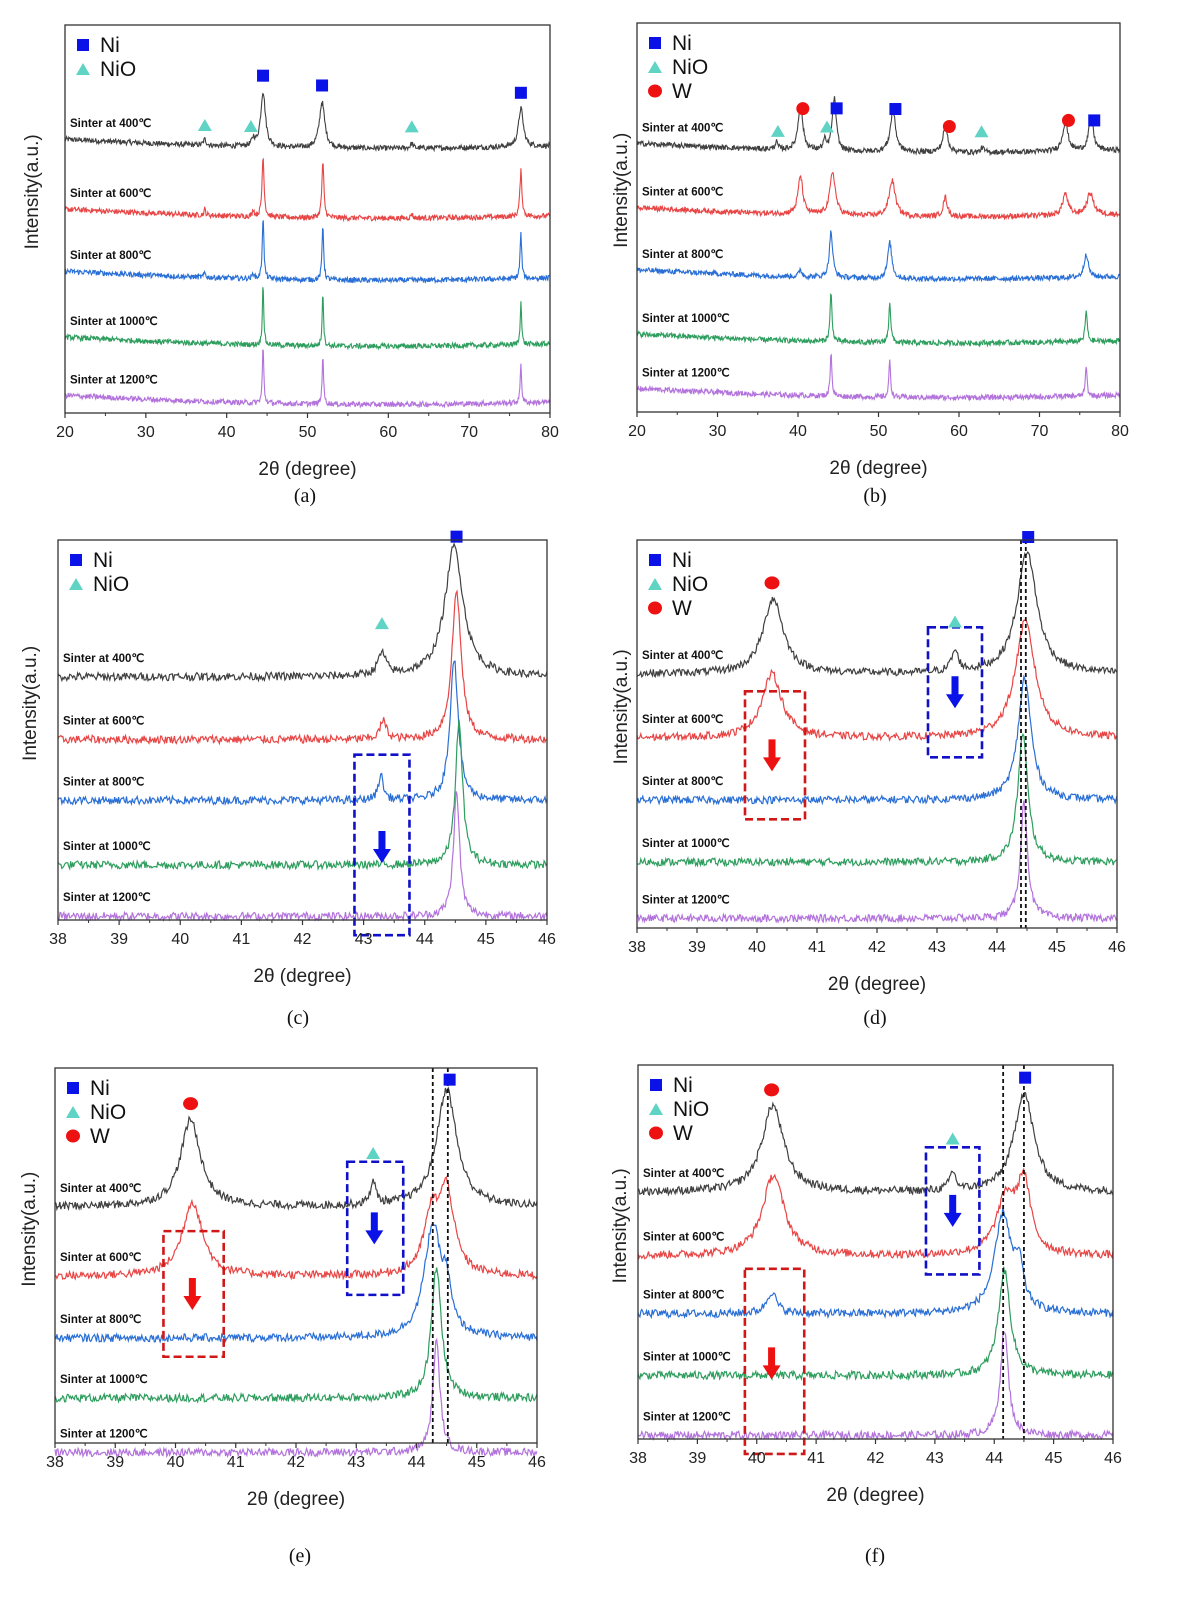 The image size is (1184, 1613). What do you see at coordinates (65, 432) in the screenshot?
I see `x-tick-label: 20` at bounding box center [65, 432].